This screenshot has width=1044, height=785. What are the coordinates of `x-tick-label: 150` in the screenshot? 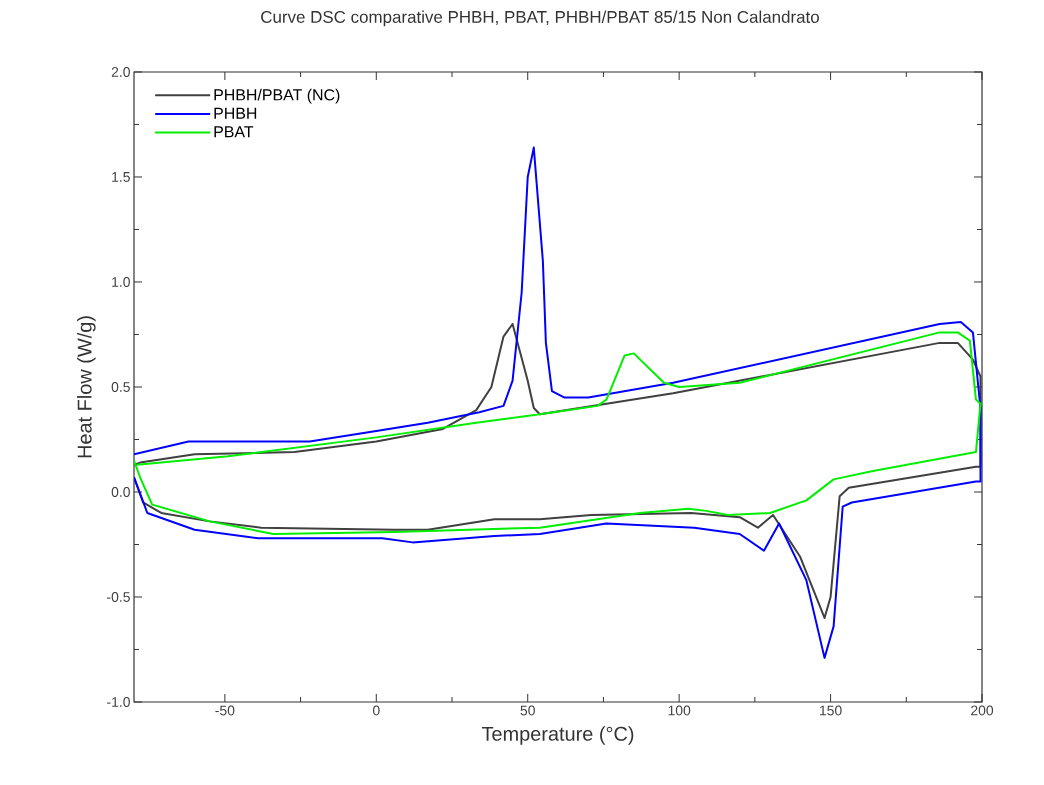 It's located at (831, 710).